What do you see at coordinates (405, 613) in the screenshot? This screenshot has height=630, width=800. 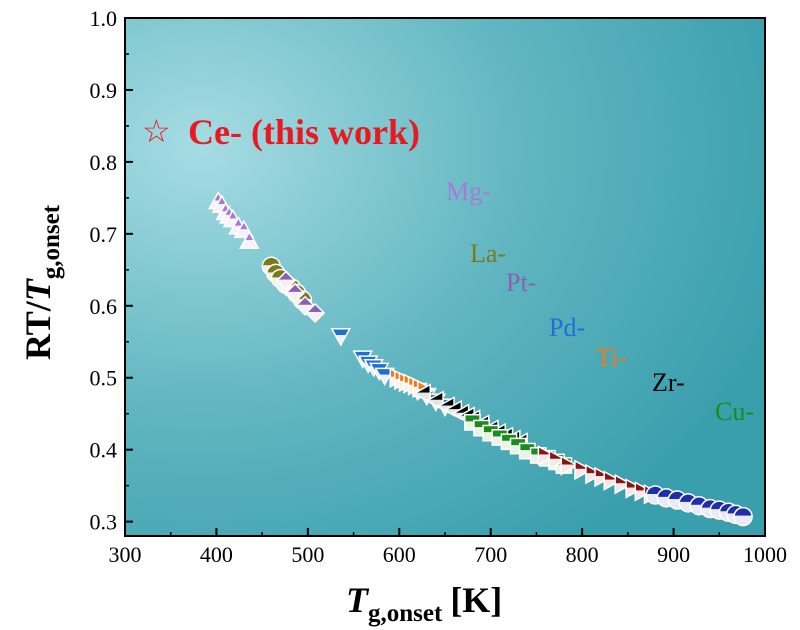 I see `x-axis-title-sub: g,onset` at bounding box center [405, 613].